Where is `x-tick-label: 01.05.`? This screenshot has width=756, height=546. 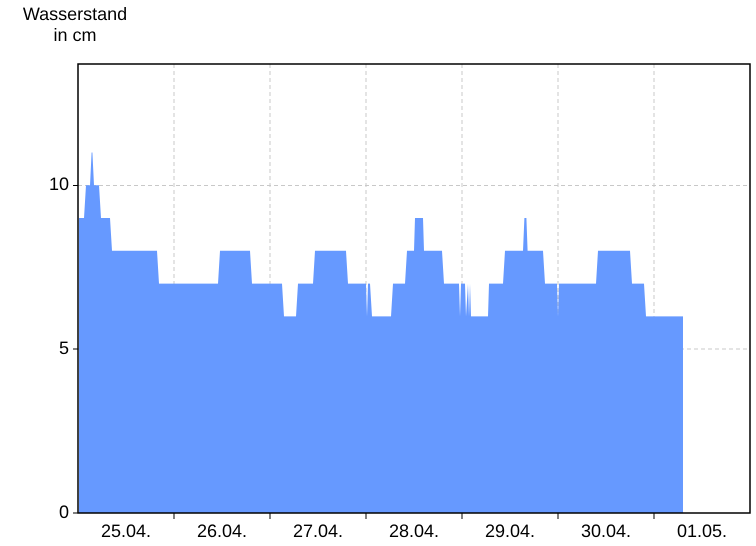
x-tick-label: 01.05. is located at coordinates (702, 530).